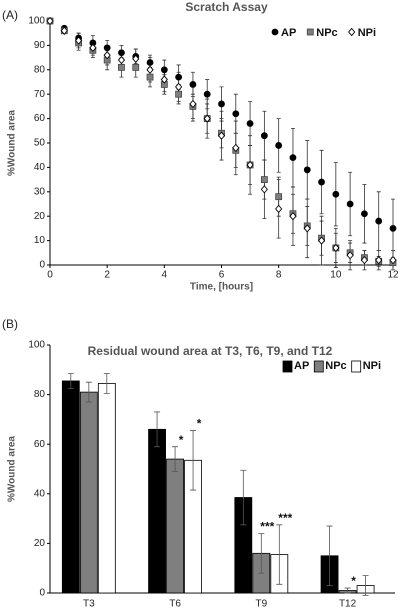 This screenshot has height=613, width=402. What do you see at coordinates (89, 604) in the screenshot?
I see `x-tick-label: T3` at bounding box center [89, 604].